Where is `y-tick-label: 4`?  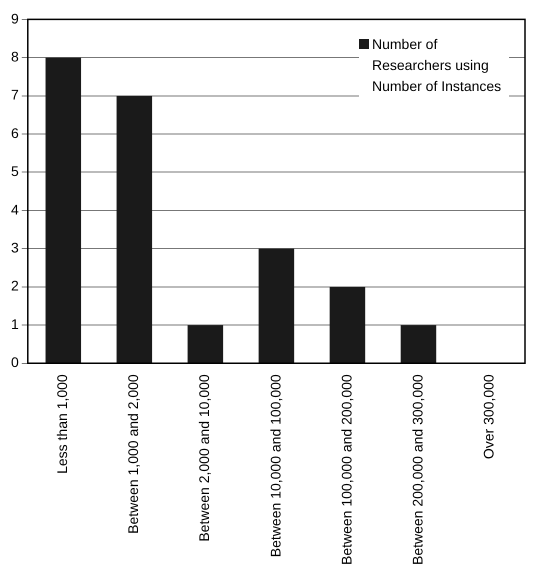 y-tick-label: 4 is located at coordinates (14, 209).